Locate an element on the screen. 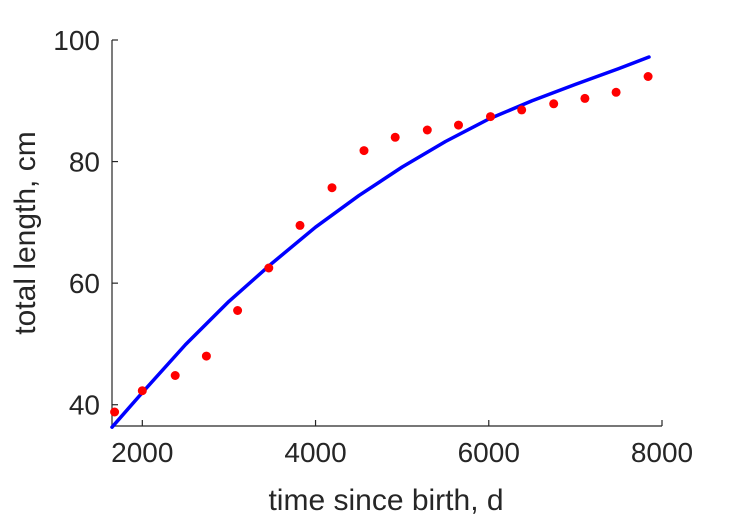  x-tick-label: 4000 is located at coordinates (315, 452).